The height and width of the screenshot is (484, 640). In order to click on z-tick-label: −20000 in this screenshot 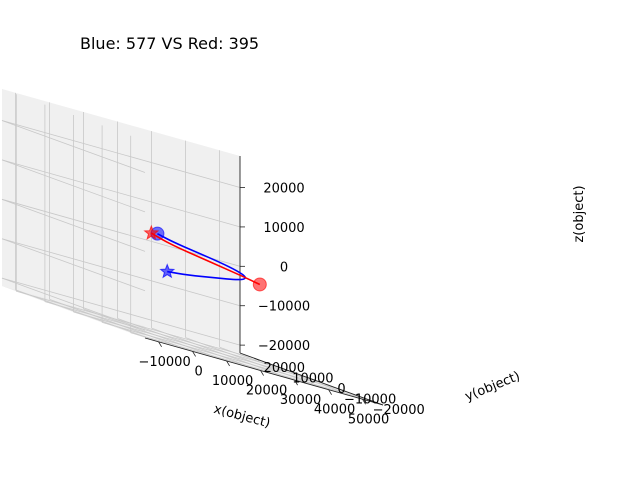, I will do `click(284, 346)`.